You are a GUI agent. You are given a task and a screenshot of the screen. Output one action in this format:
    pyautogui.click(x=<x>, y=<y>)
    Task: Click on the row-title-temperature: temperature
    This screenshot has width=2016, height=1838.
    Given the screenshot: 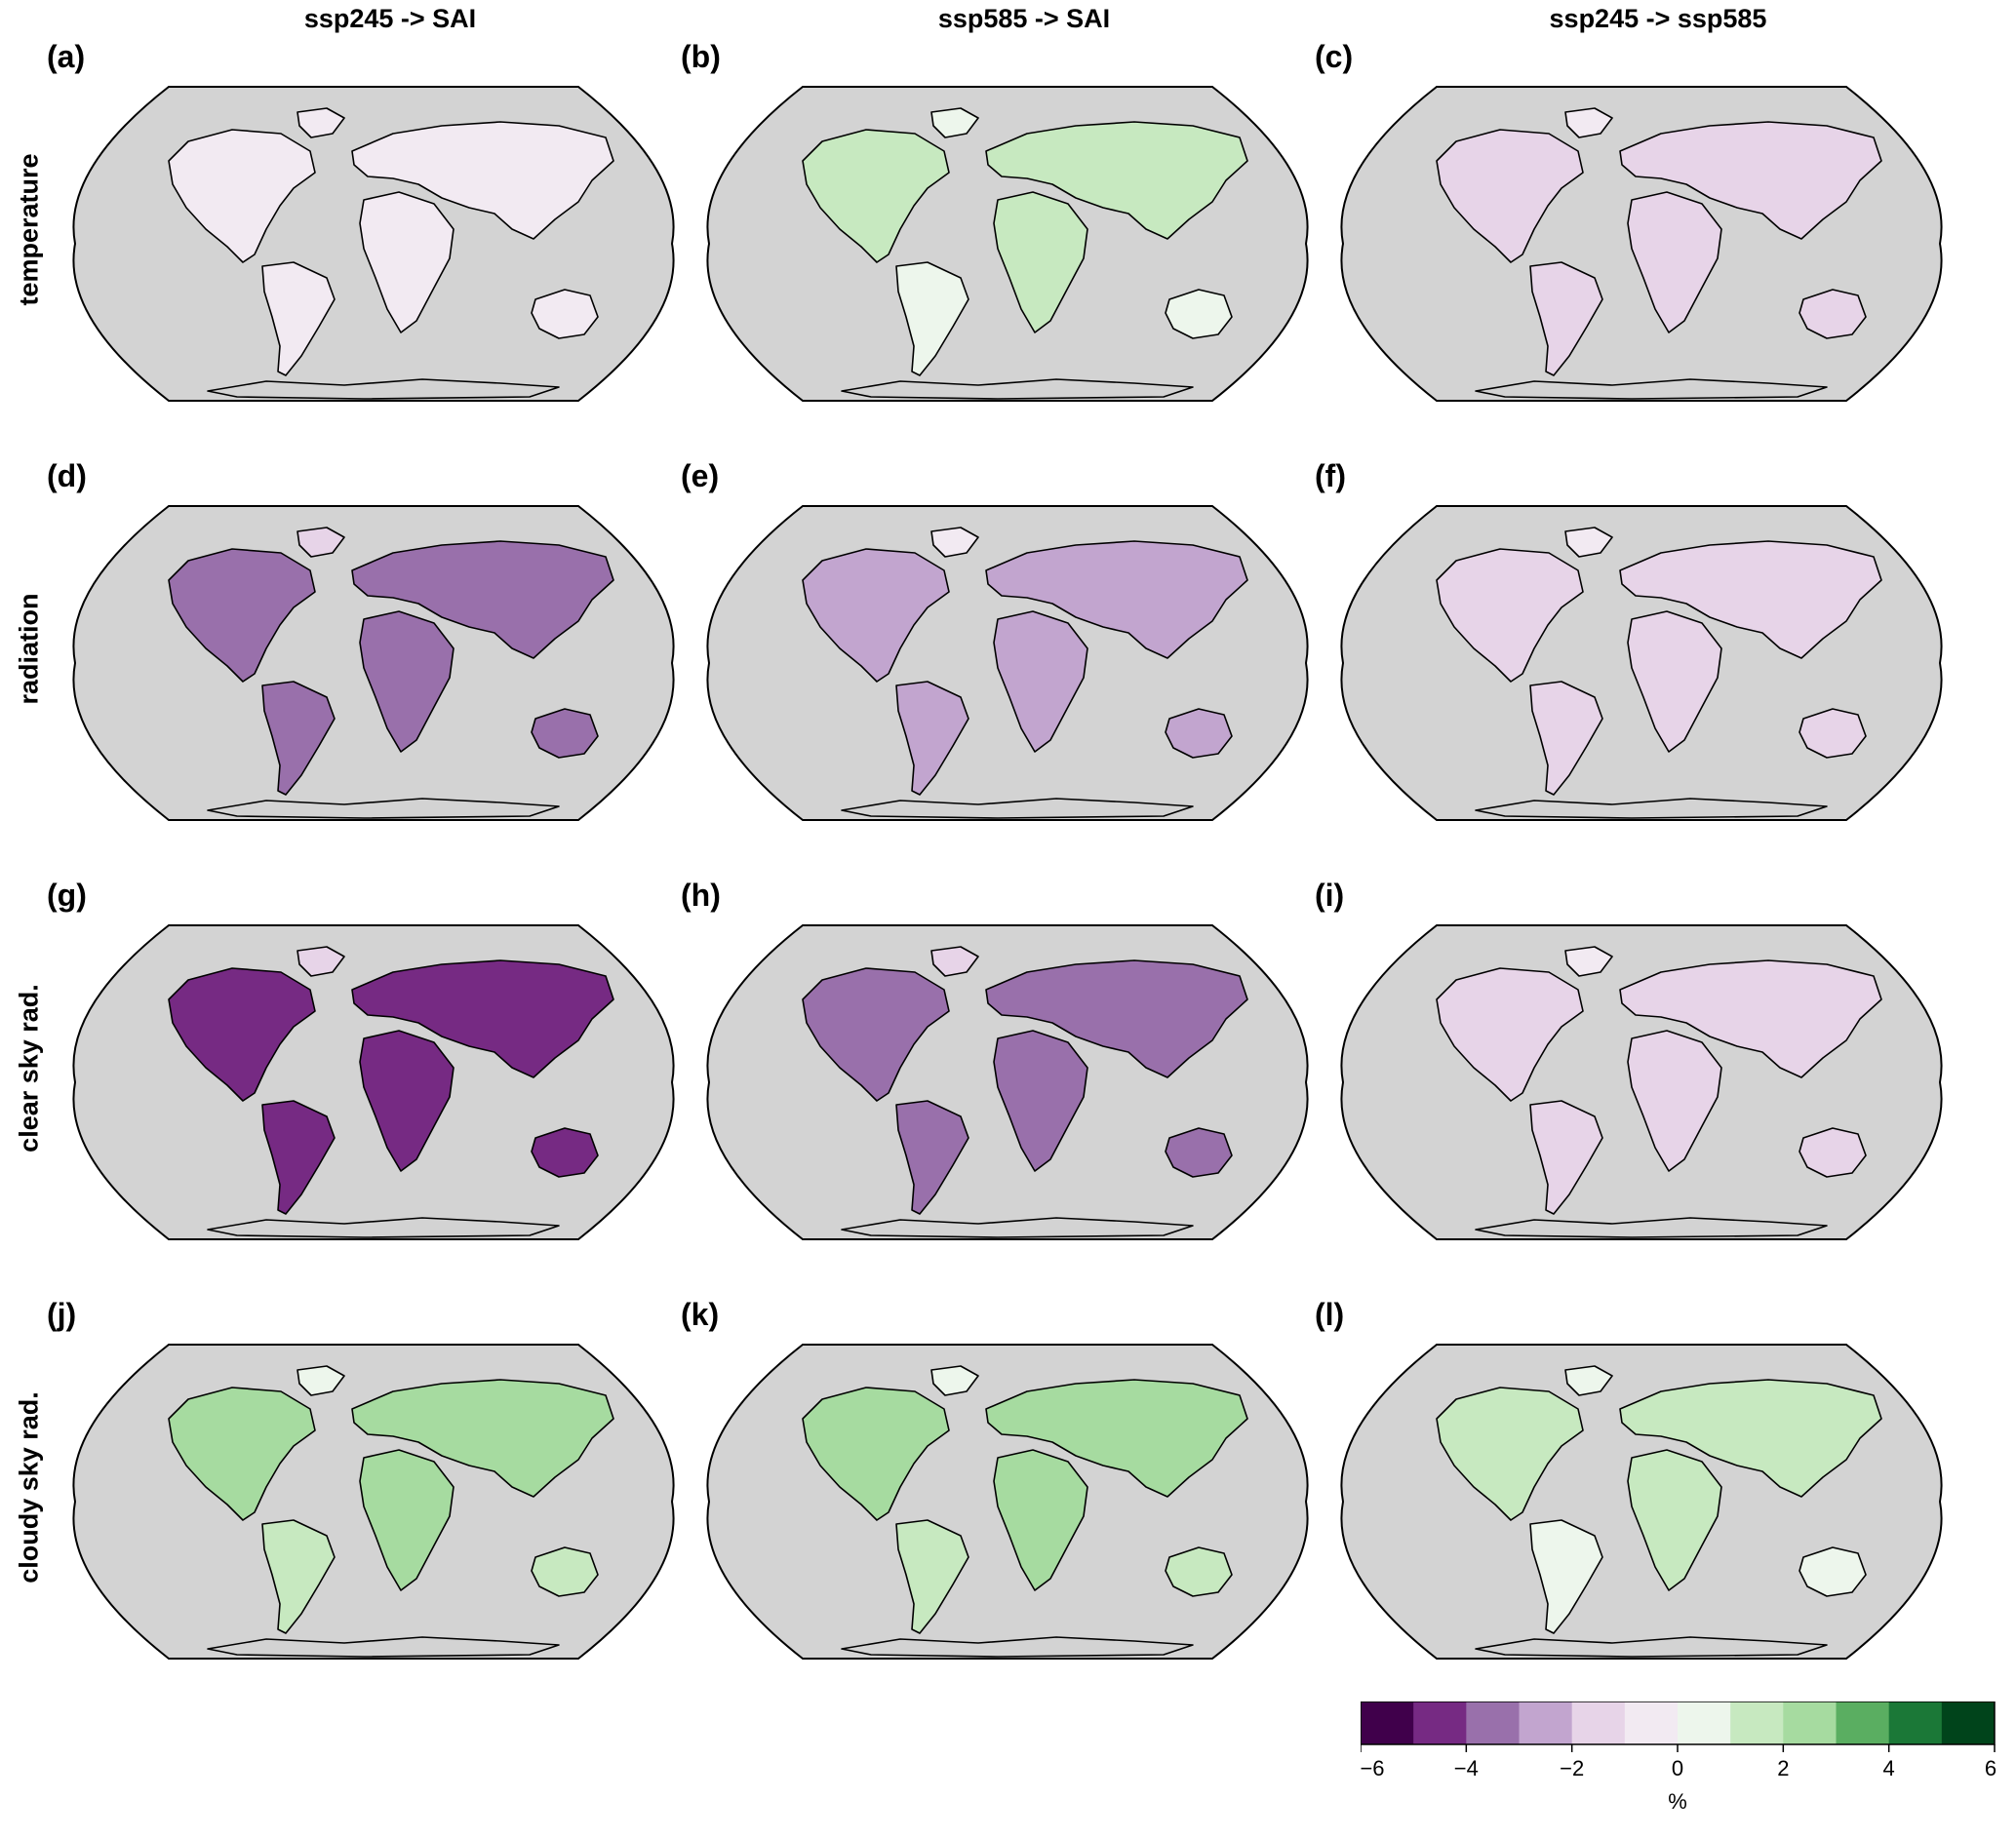 What is the action you would take?
    pyautogui.click(x=29, y=230)
    